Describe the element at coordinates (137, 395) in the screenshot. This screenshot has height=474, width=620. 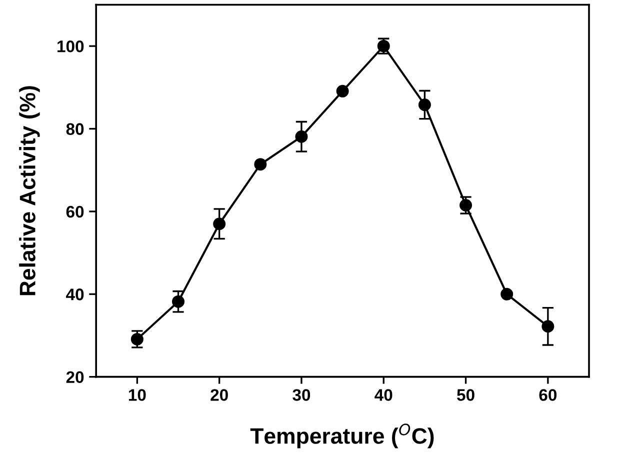
I see `x-tick-label: 10` at that location.